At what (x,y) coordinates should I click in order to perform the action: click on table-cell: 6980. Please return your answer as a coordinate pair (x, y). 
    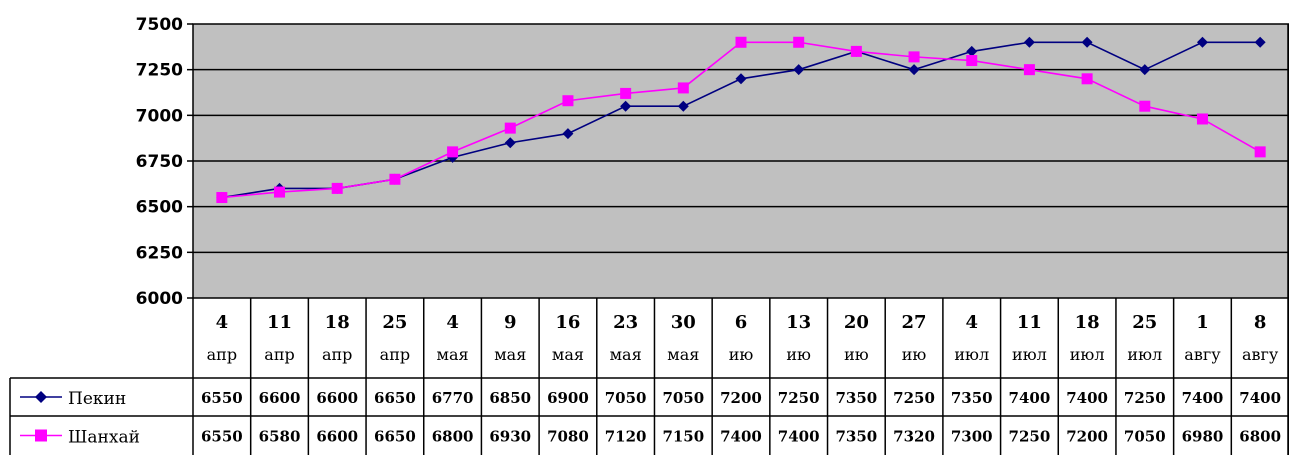
    Looking at the image, I should click on (1203, 437).